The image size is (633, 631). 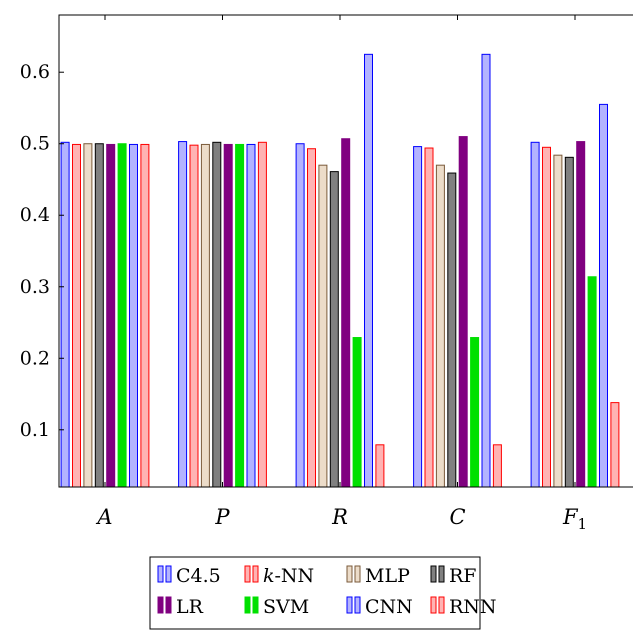 I want to click on x-tick-label: R, so click(x=339, y=517).